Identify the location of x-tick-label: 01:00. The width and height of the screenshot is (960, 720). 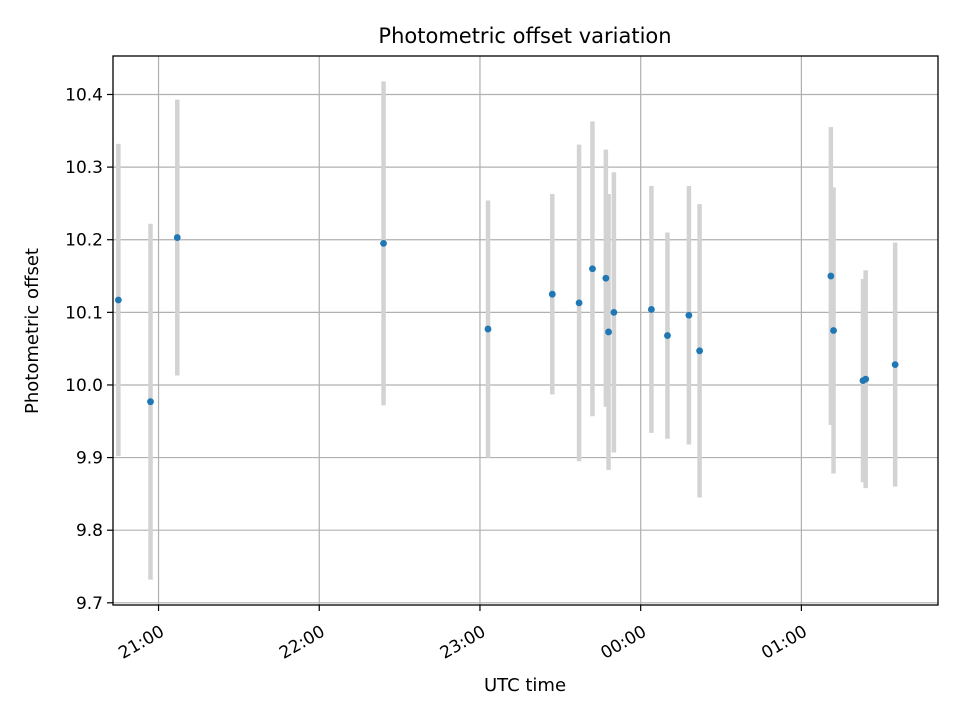
(784, 643).